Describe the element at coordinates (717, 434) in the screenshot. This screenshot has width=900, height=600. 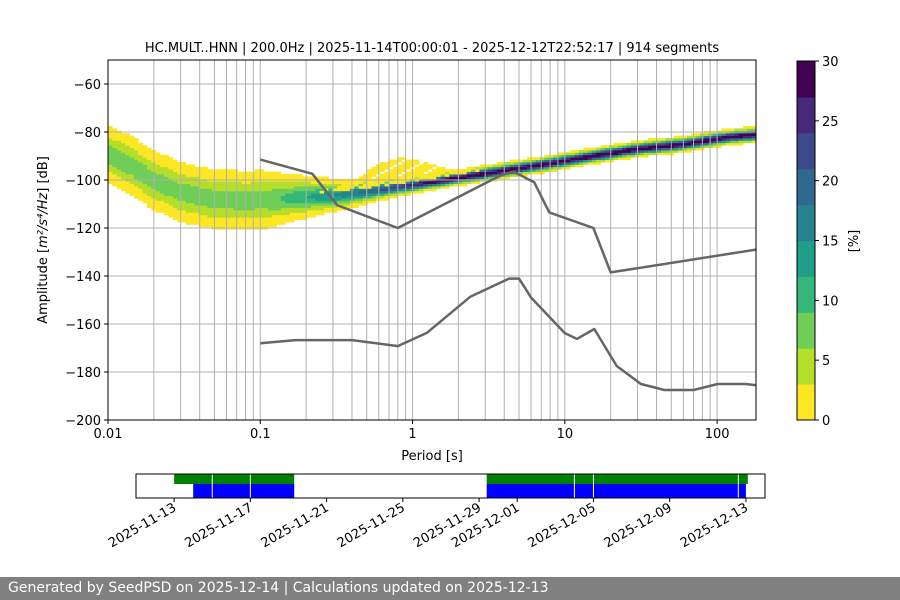
I see `x-tick-label: 100` at that location.